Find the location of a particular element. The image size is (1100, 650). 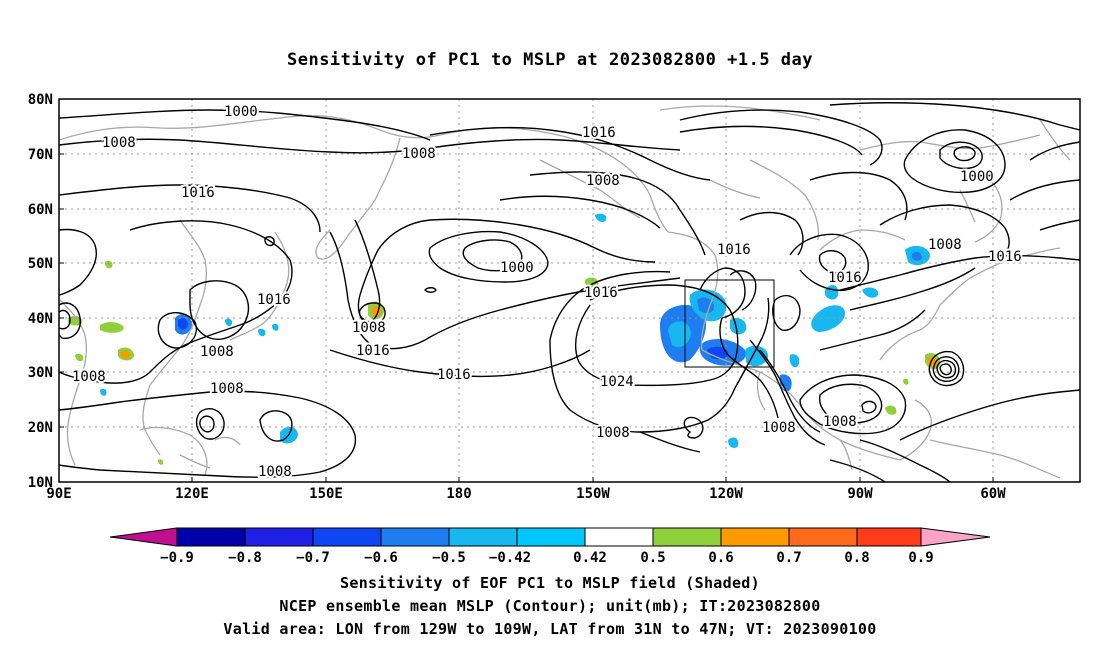

colorbar-min-triangle is located at coordinates (143, 537).